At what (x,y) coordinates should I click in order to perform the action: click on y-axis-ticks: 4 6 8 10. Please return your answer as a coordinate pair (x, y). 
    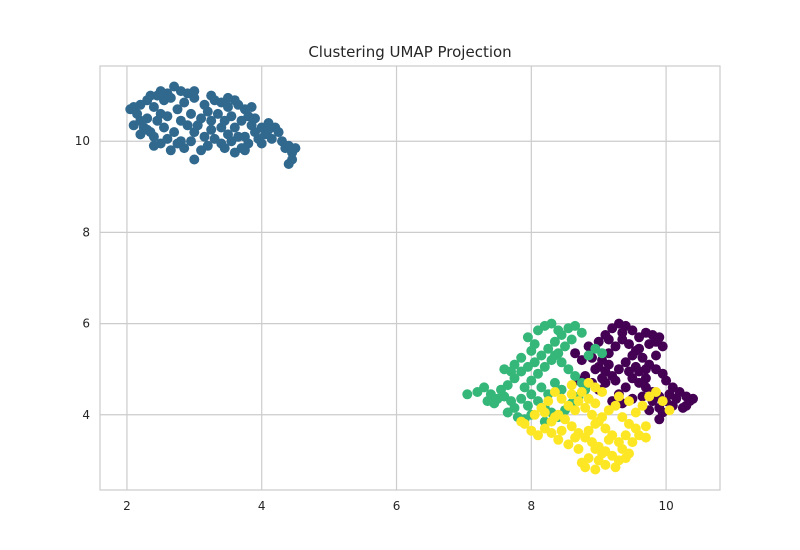
    Looking at the image, I should click on (82, 278).